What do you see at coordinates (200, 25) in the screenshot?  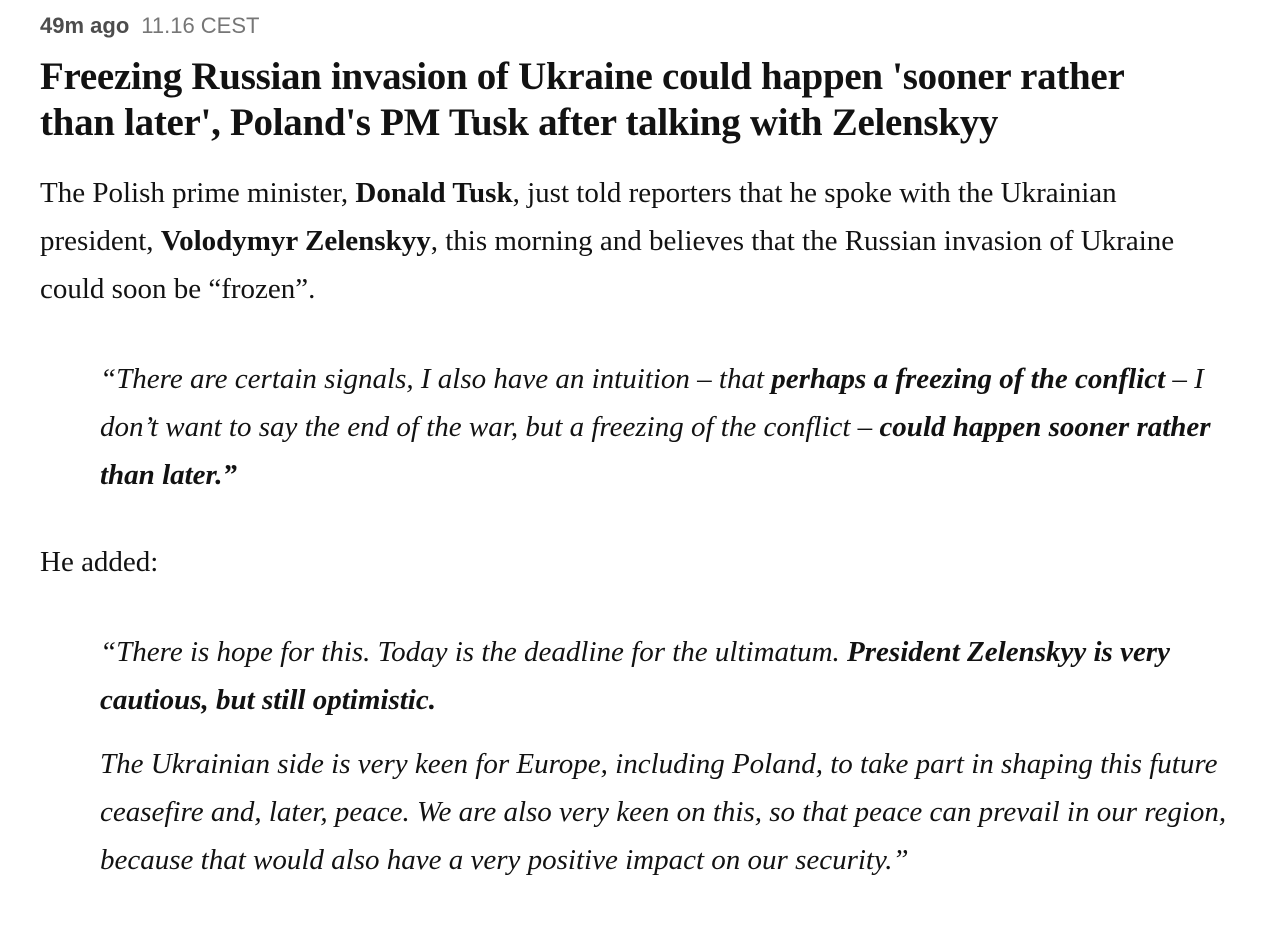 I see `timestamp-absolute: 11.16 CEST` at bounding box center [200, 25].